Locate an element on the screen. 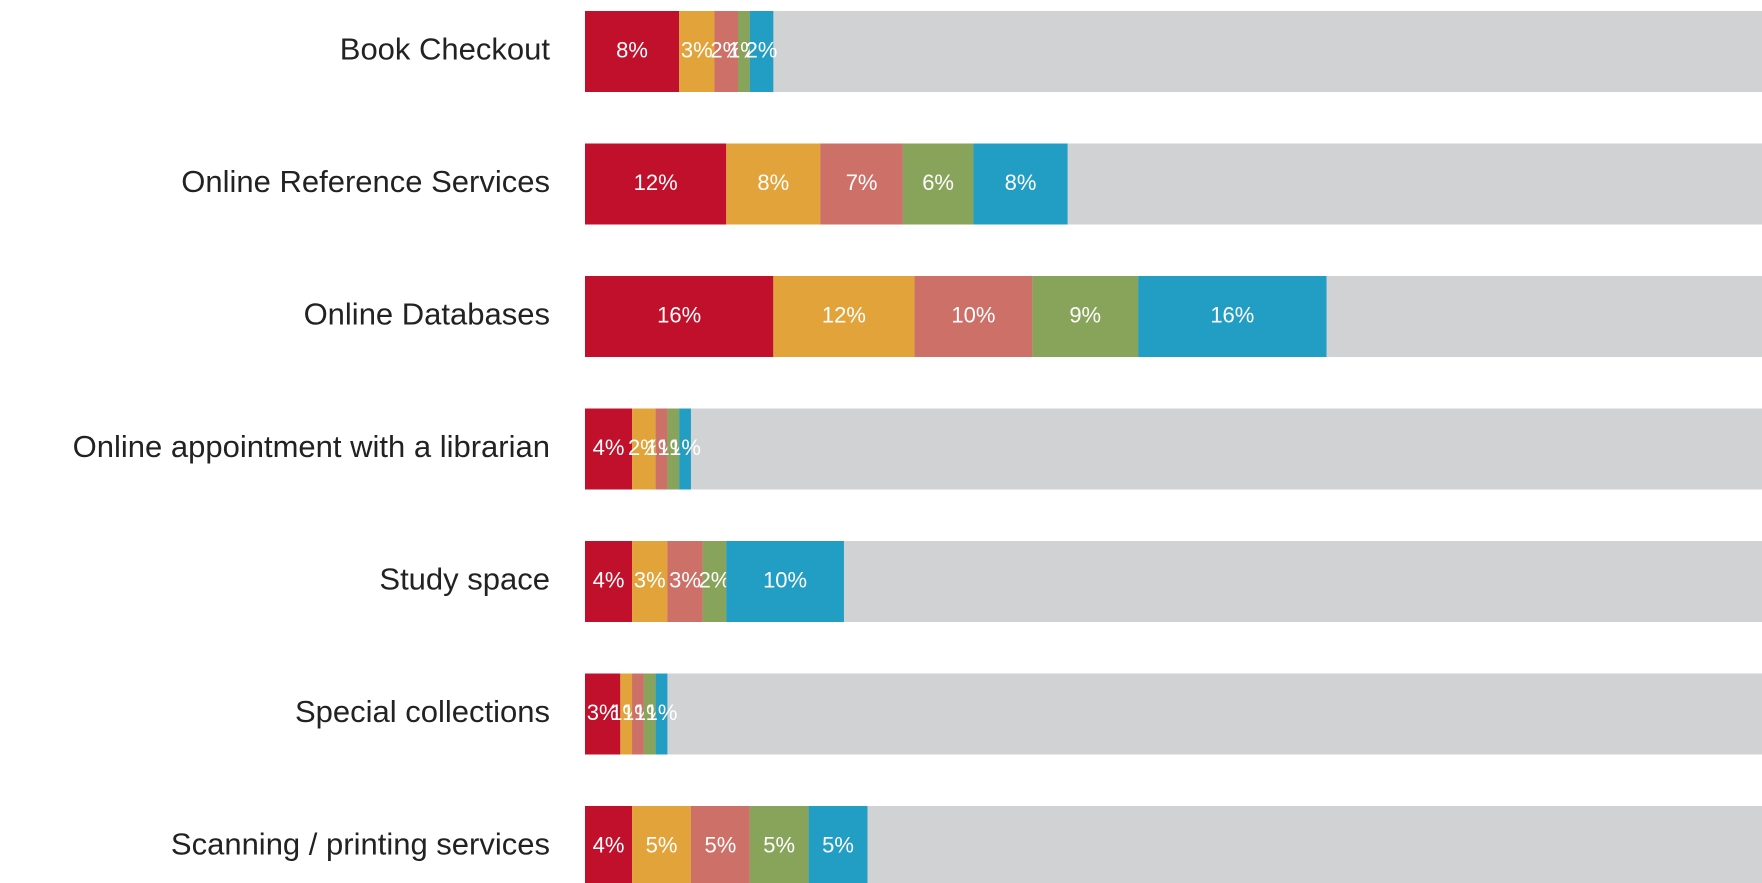  category-label: Book Checkout is located at coordinates (445, 49).